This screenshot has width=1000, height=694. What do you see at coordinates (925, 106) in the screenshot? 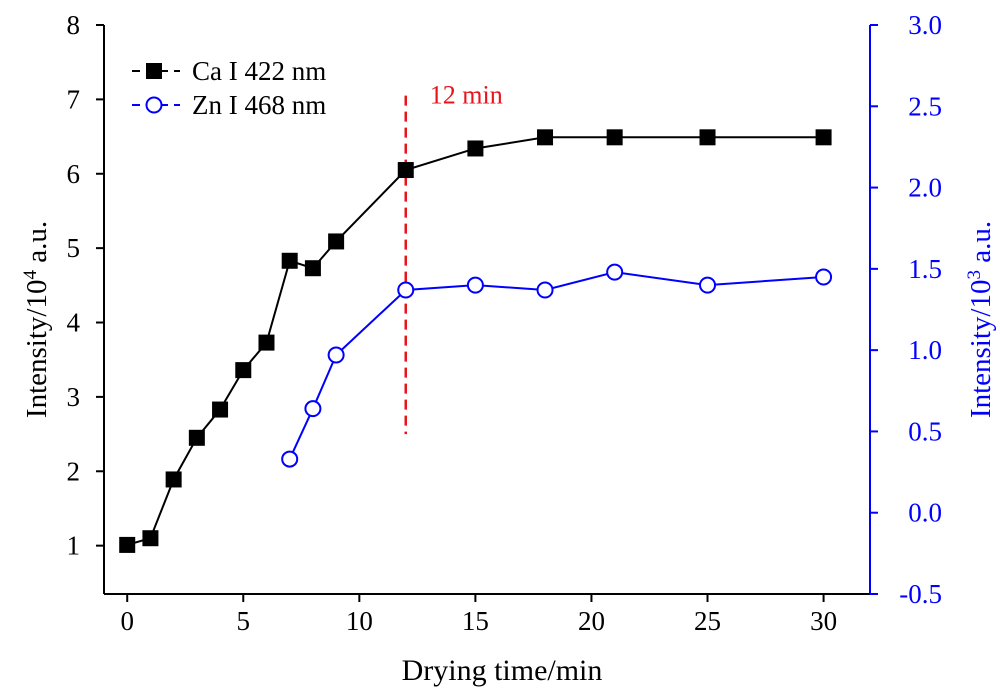
I see `y-right-tick-label: 2.5` at bounding box center [925, 106].